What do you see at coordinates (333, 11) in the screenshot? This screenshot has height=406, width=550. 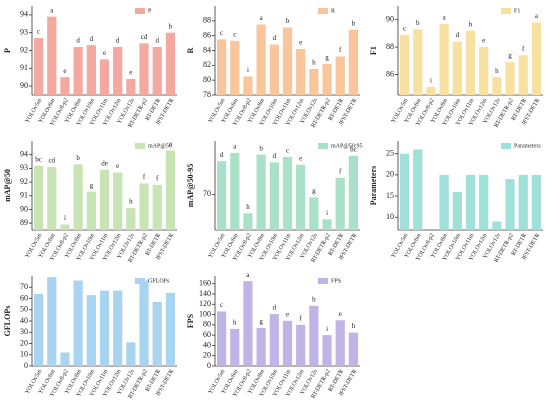 I see `legend-label: R` at bounding box center [333, 11].